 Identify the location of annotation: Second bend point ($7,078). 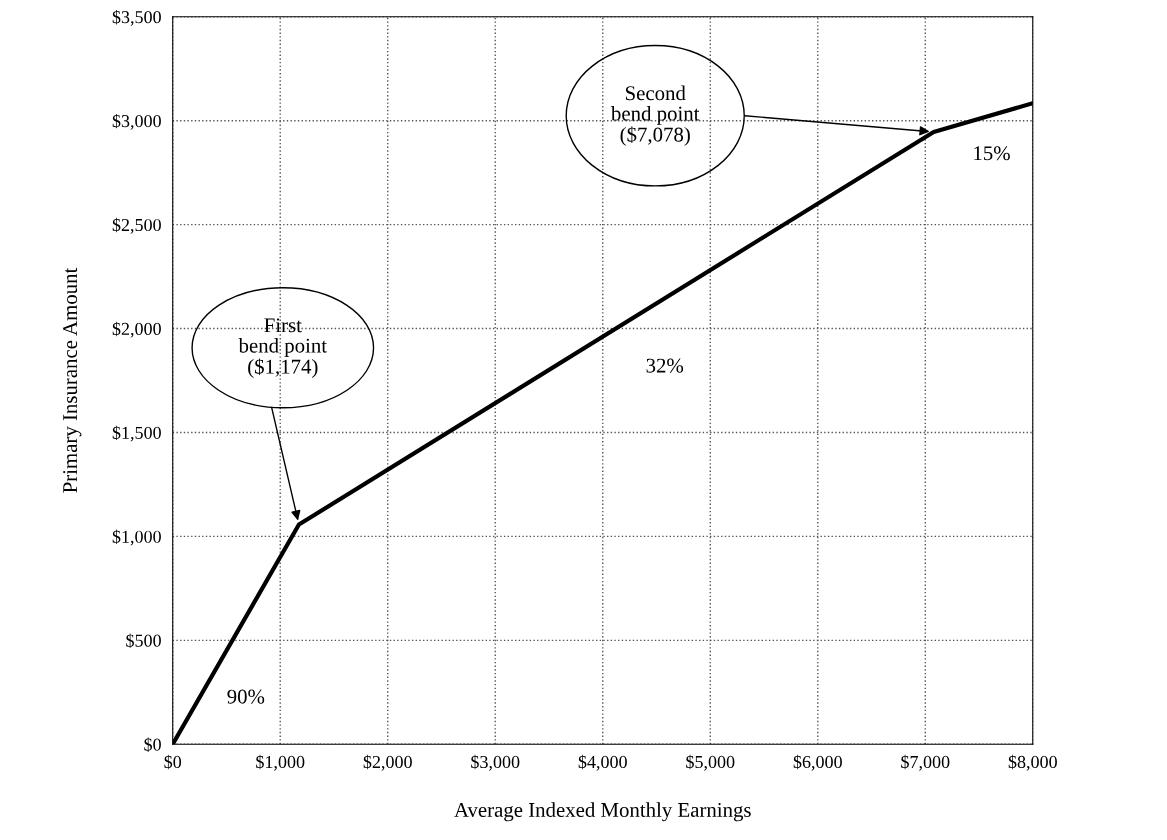
(655, 115).